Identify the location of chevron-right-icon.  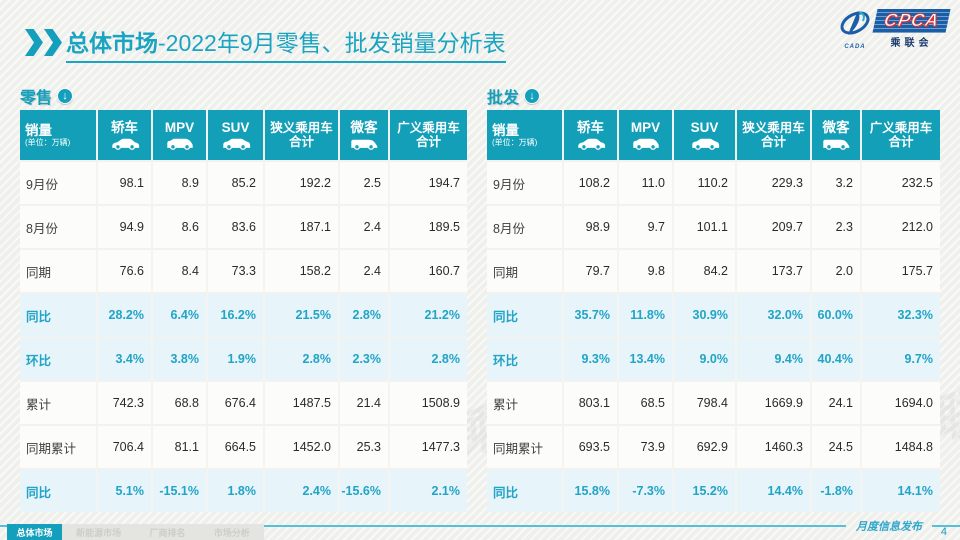
(34, 42).